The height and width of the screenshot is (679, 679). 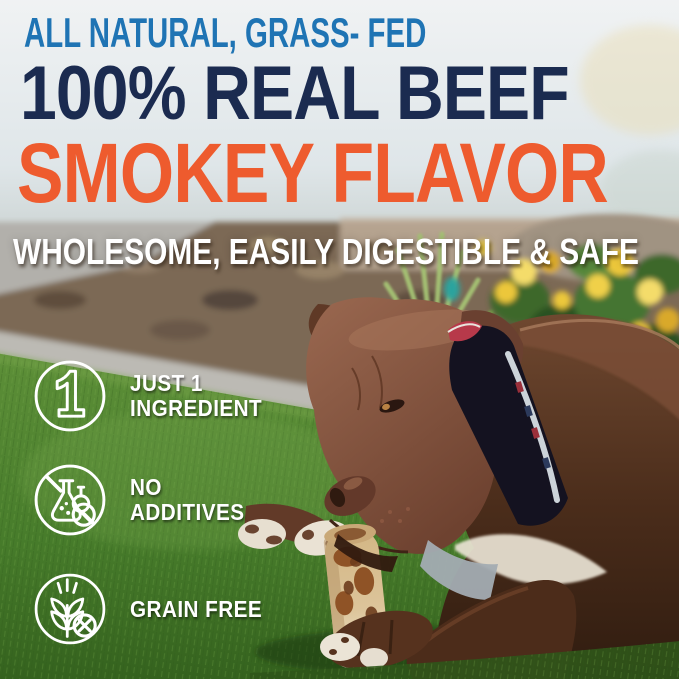 What do you see at coordinates (196, 408) in the screenshot?
I see `feature-label-line: INGREDIENT` at bounding box center [196, 408].